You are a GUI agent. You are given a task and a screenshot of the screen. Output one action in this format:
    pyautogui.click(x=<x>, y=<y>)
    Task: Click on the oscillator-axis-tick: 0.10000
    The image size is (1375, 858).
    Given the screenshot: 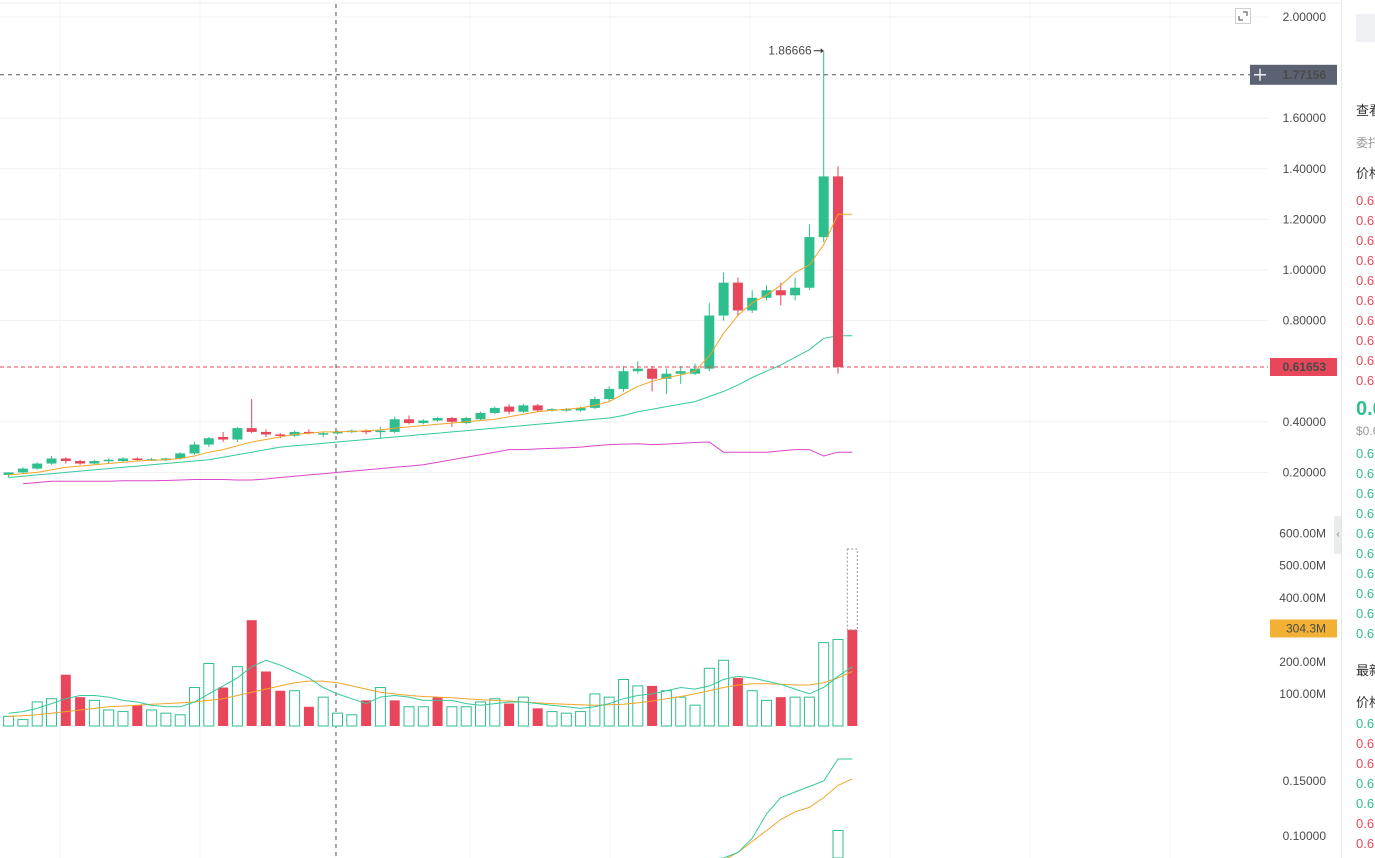 What is the action you would take?
    pyautogui.click(x=1305, y=836)
    